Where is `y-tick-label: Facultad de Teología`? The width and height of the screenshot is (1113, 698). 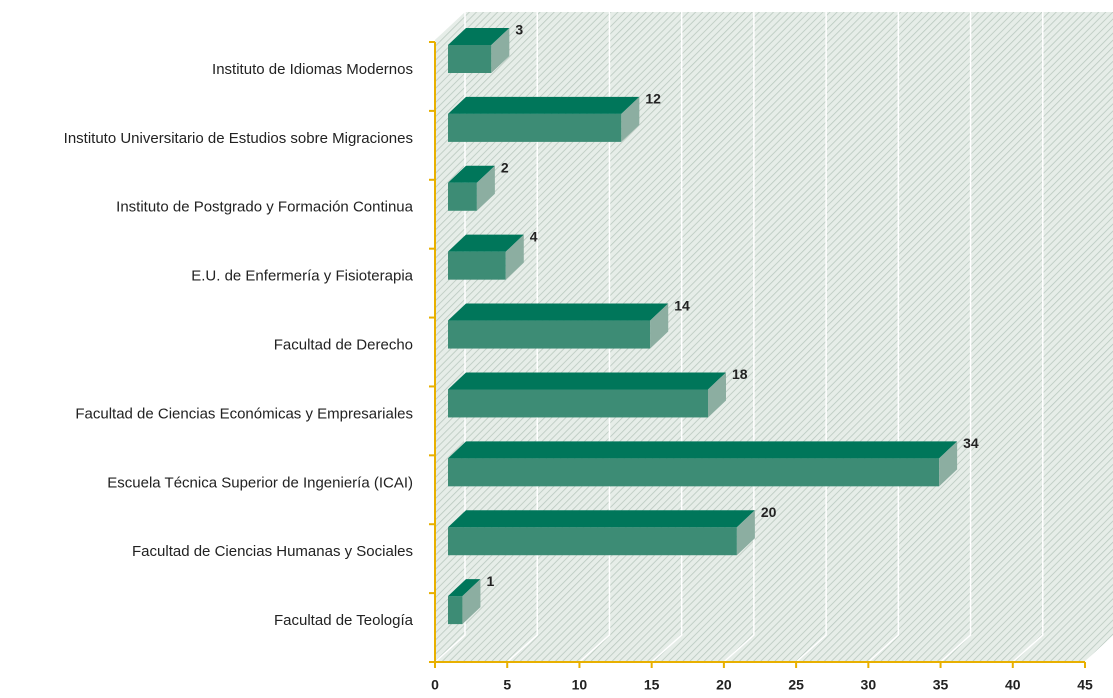 y-tick-label: Facultad de Teología is located at coordinates (344, 620).